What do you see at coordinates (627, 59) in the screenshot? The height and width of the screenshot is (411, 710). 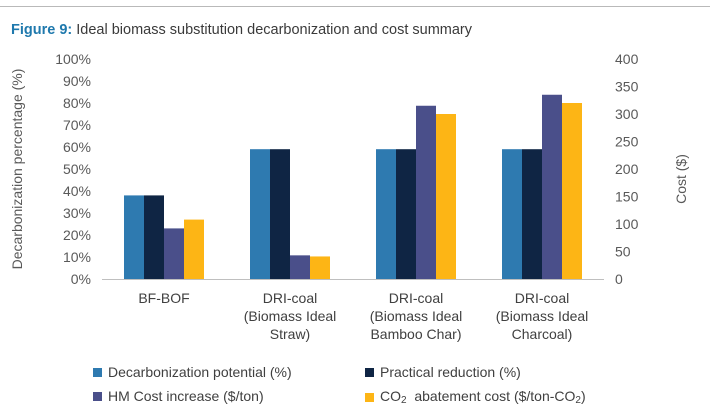 I see `y-right-tick-label: 400` at bounding box center [627, 59].